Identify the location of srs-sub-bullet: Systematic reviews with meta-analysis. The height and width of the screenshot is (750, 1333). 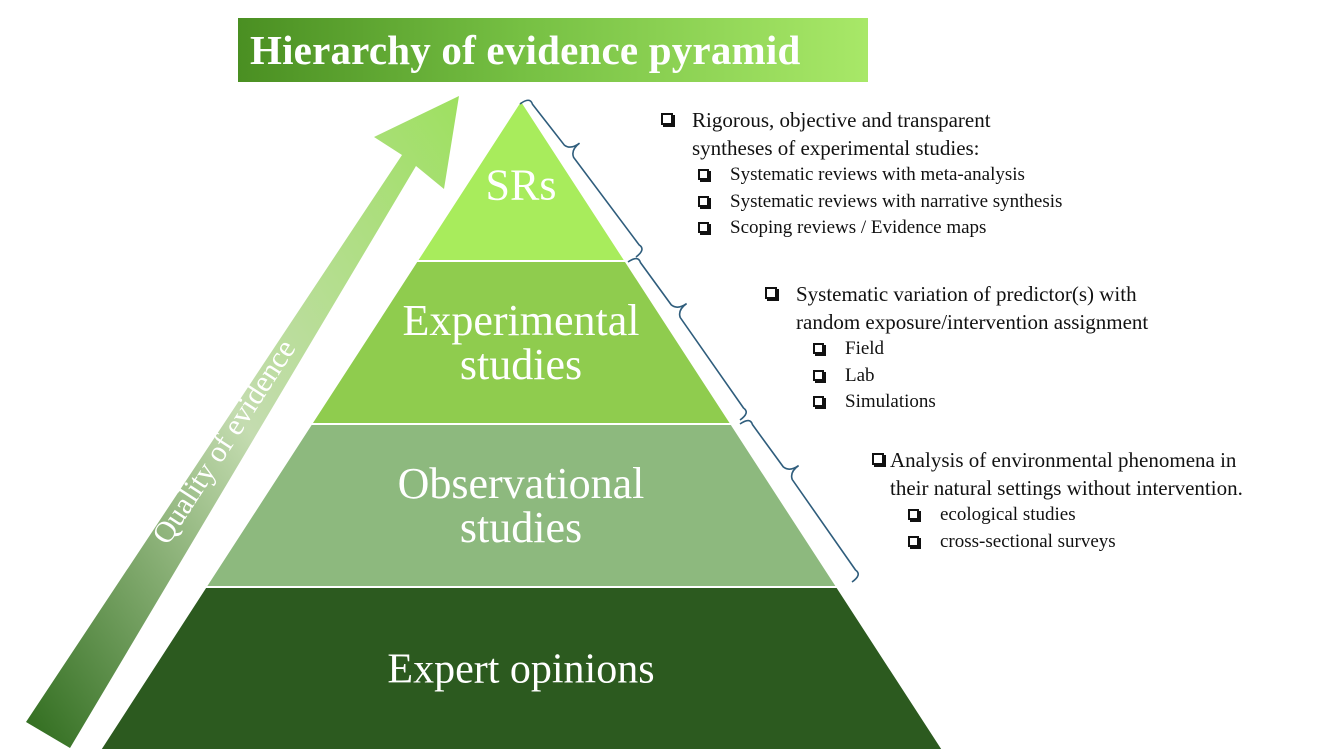
(880, 175).